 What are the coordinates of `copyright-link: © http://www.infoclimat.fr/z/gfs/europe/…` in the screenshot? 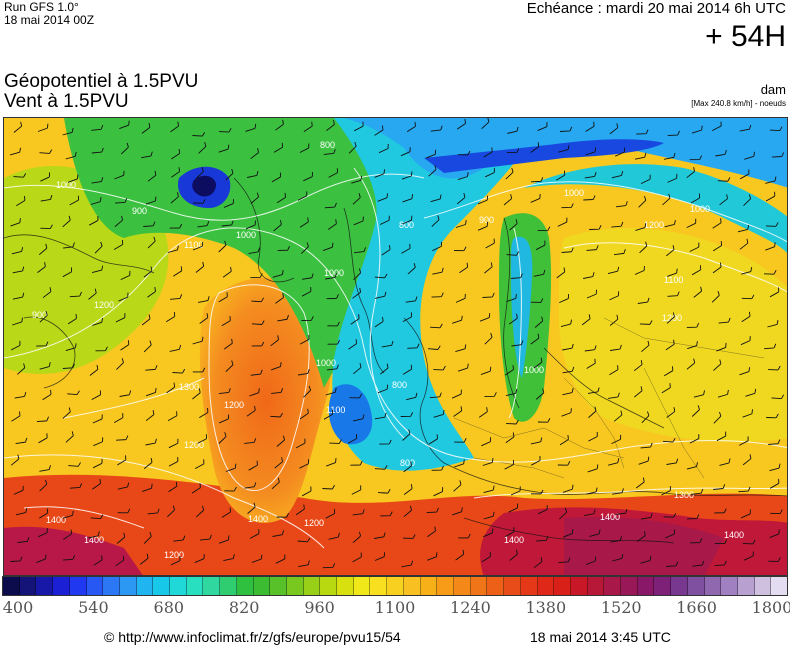 It's located at (252, 637).